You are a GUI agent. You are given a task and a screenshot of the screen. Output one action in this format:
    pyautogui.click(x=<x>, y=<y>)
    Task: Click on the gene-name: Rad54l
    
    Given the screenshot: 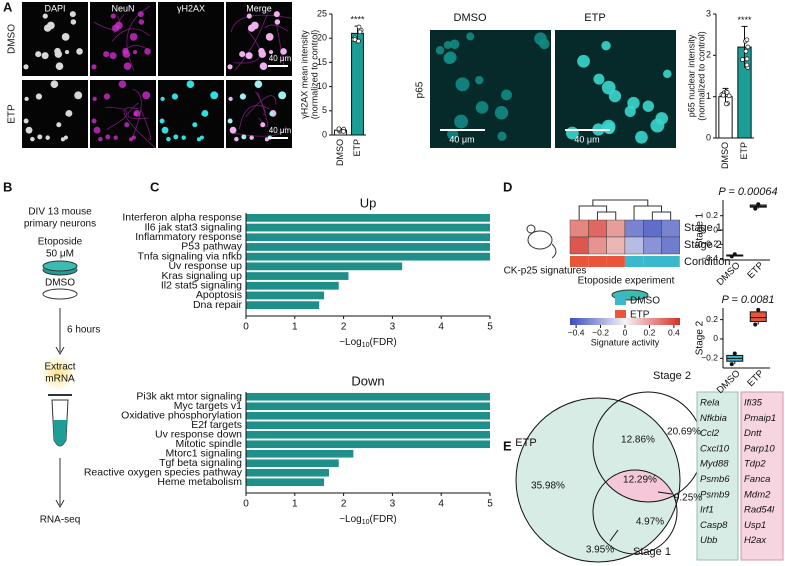 What is the action you would take?
    pyautogui.click(x=759, y=510)
    